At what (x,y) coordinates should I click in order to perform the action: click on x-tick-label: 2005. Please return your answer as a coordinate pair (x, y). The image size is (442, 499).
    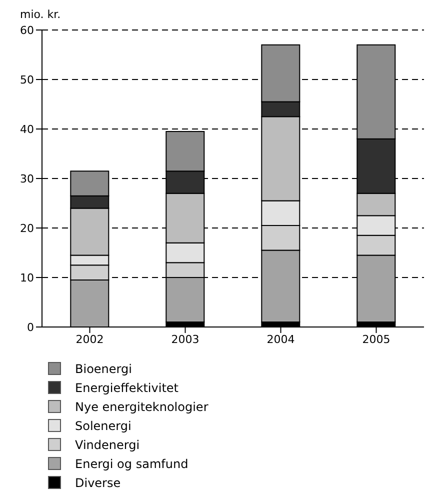
    Looking at the image, I should click on (376, 339).